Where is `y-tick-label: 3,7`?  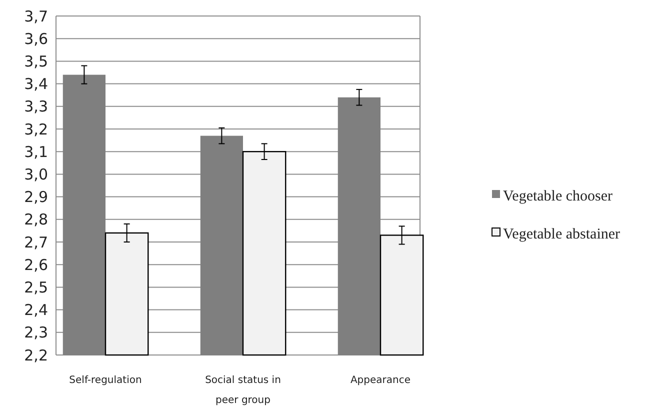 y-tick-label: 3,7 is located at coordinates (36, 16).